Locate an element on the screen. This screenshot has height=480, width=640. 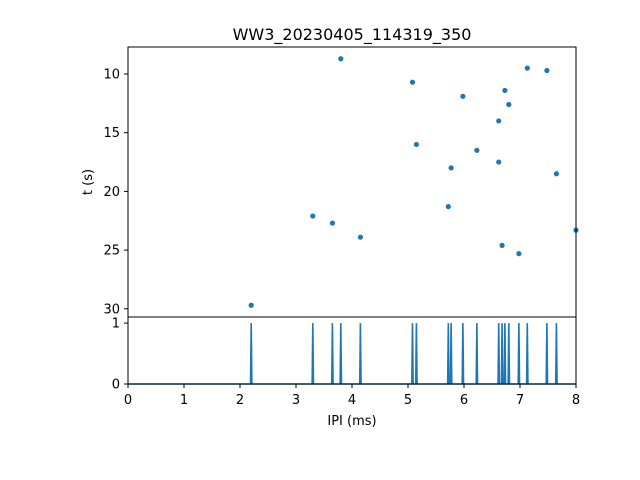
top-y-tick-label: 30 is located at coordinates (111, 309).